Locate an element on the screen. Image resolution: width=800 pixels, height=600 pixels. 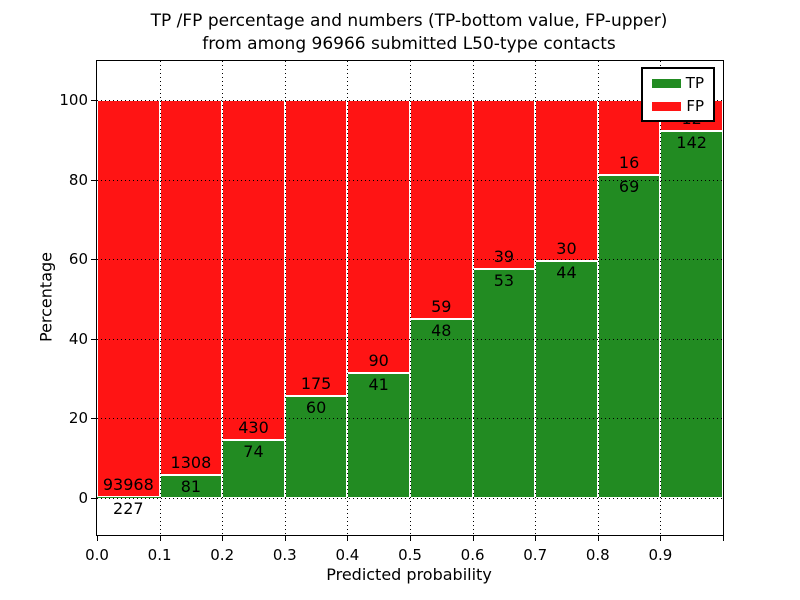
legend-swatch-tp-icon is located at coordinates (666, 83).